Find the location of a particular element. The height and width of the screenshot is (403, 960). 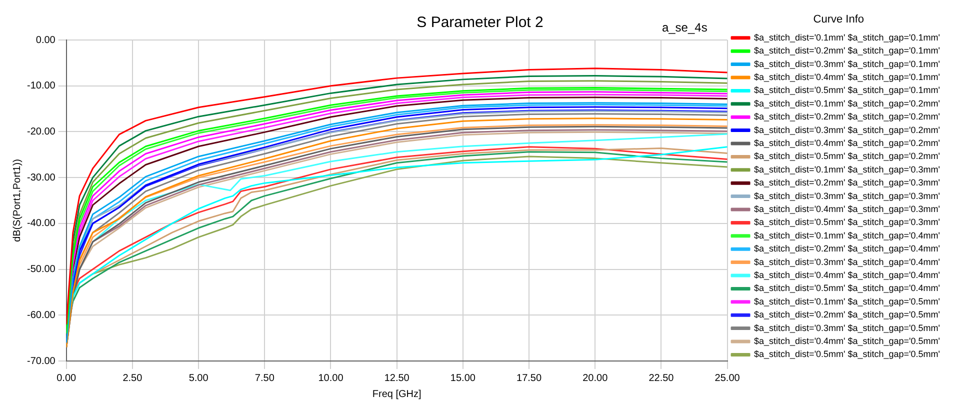

legend-label: $a_stitch_dist='0.1mm' $a_stitch_gap='0.2mm' is located at coordinates (847, 103).